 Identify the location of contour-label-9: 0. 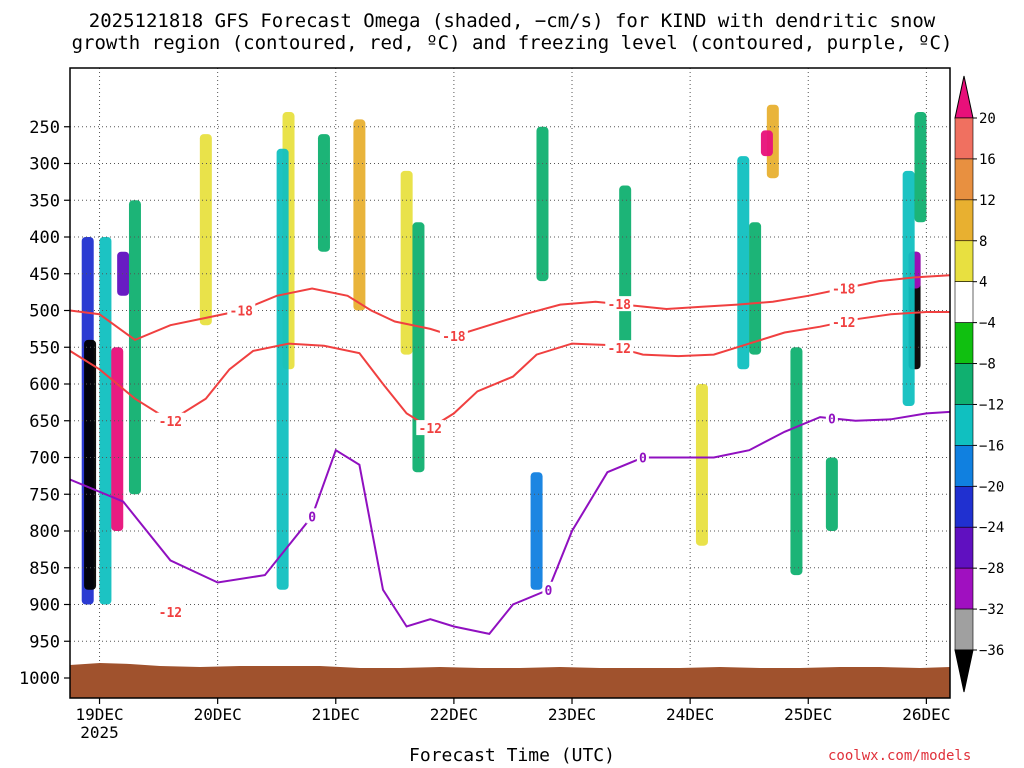
(312, 517).